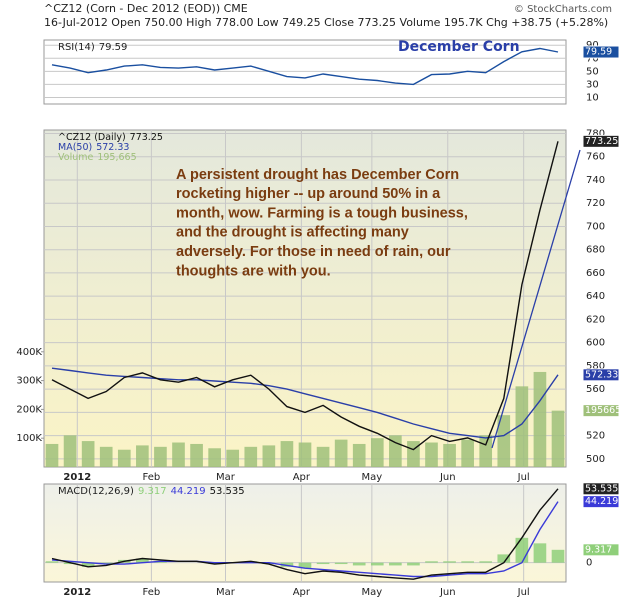  What do you see at coordinates (595, 366) in the screenshot?
I see `y-tick-label: 580` at bounding box center [595, 366].